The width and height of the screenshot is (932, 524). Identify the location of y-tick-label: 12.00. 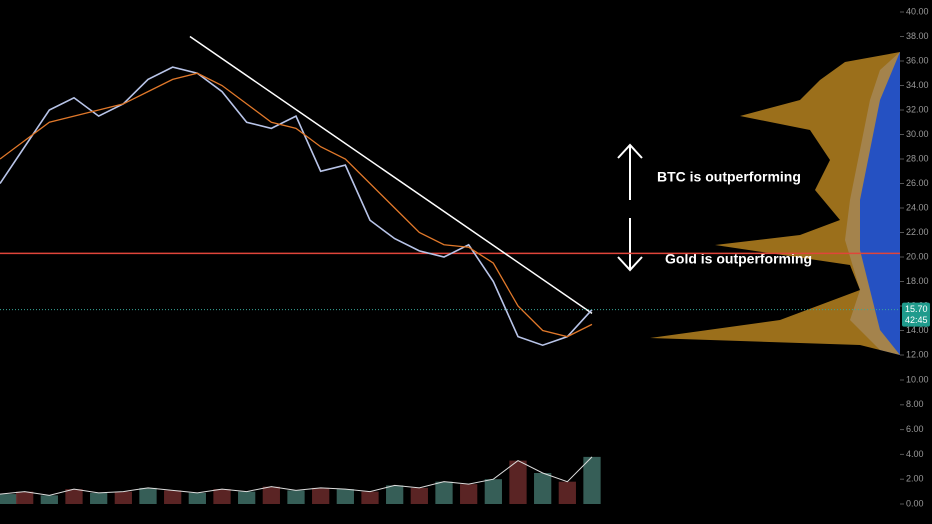
(917, 354).